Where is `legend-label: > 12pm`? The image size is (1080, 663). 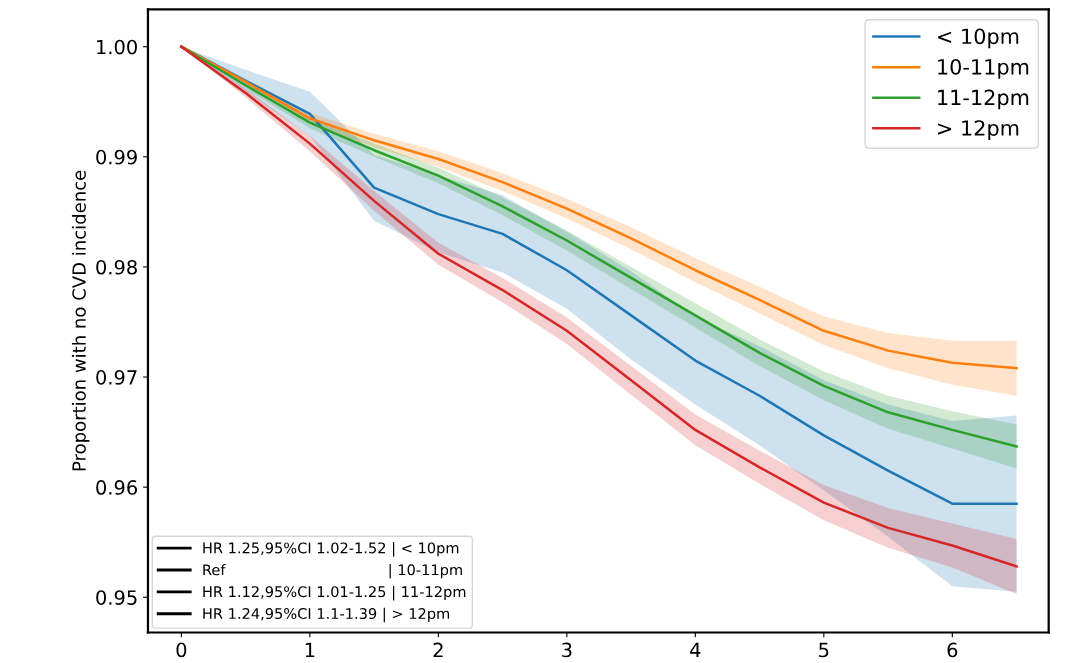
legend-label: > 12pm is located at coordinates (978, 130).